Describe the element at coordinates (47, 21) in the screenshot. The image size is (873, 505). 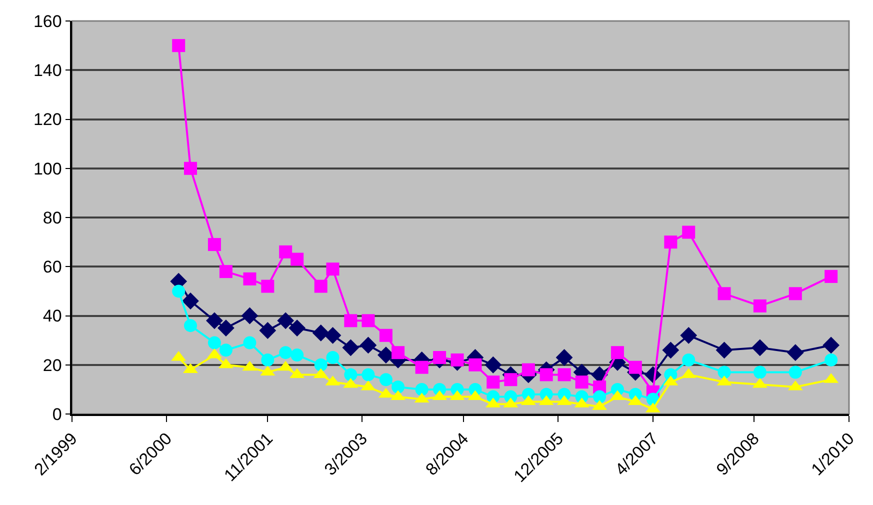
I see `y-tick-label: 160` at that location.